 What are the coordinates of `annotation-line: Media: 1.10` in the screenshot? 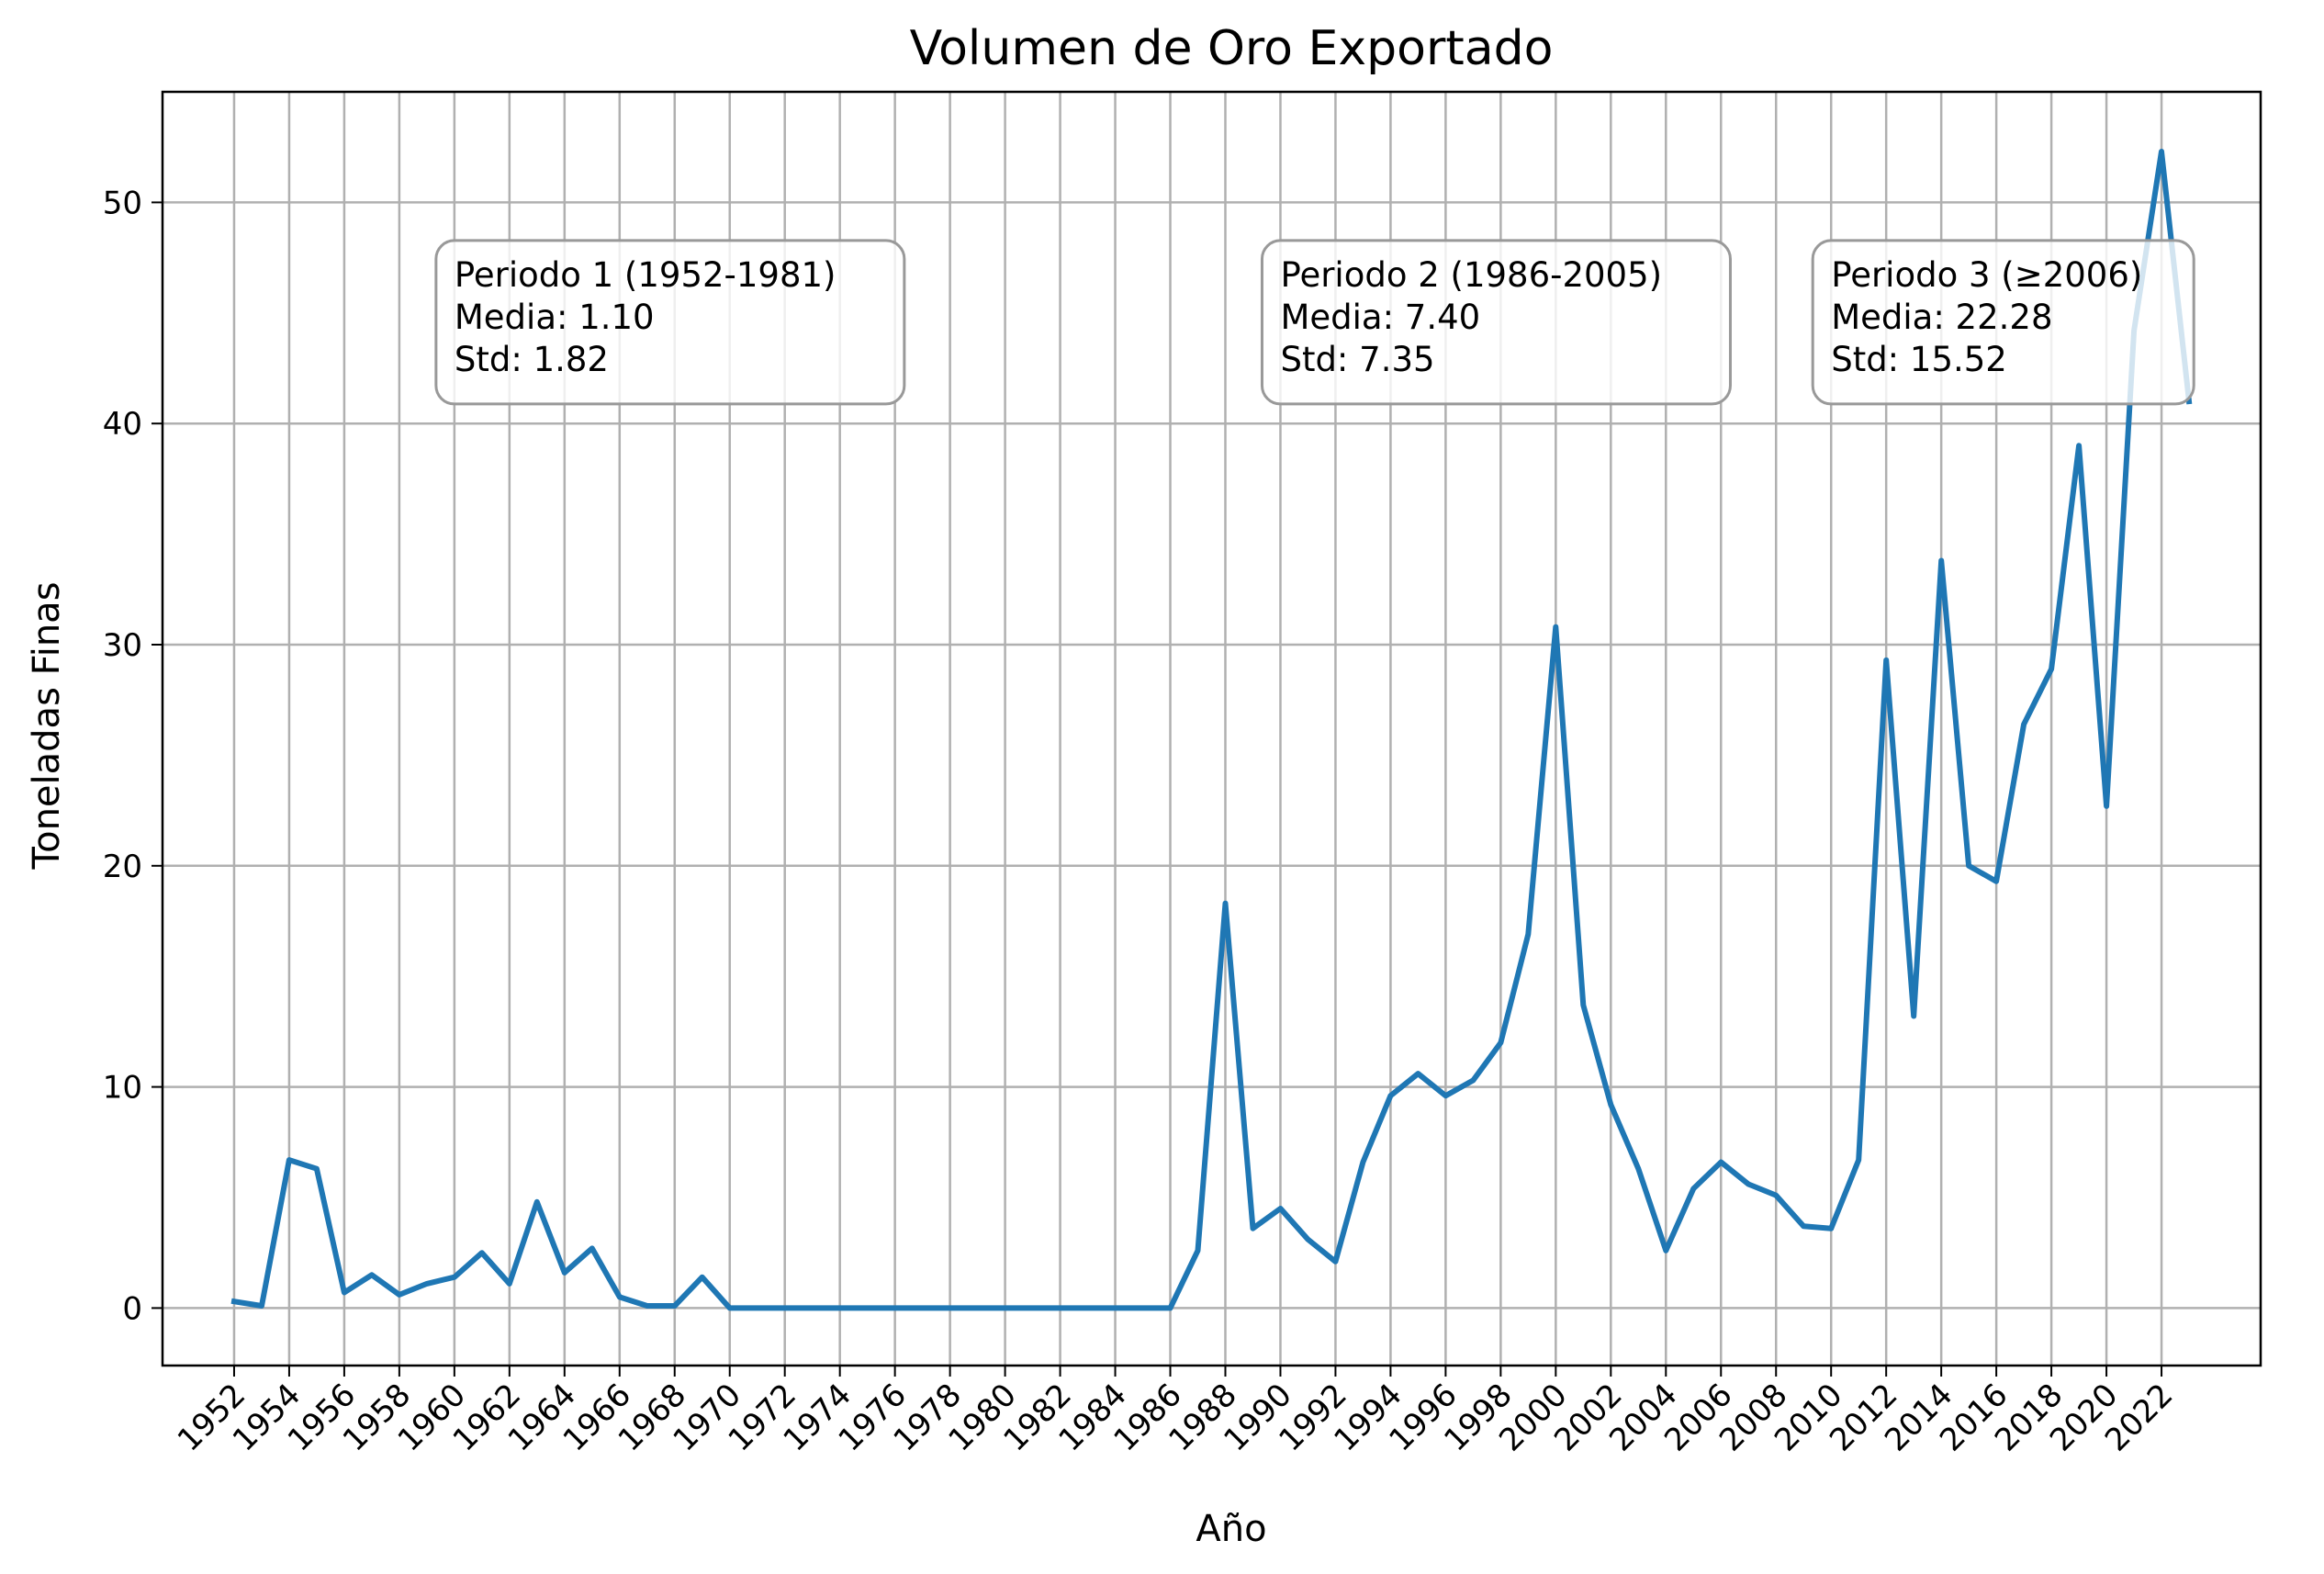 It's located at (555, 317).